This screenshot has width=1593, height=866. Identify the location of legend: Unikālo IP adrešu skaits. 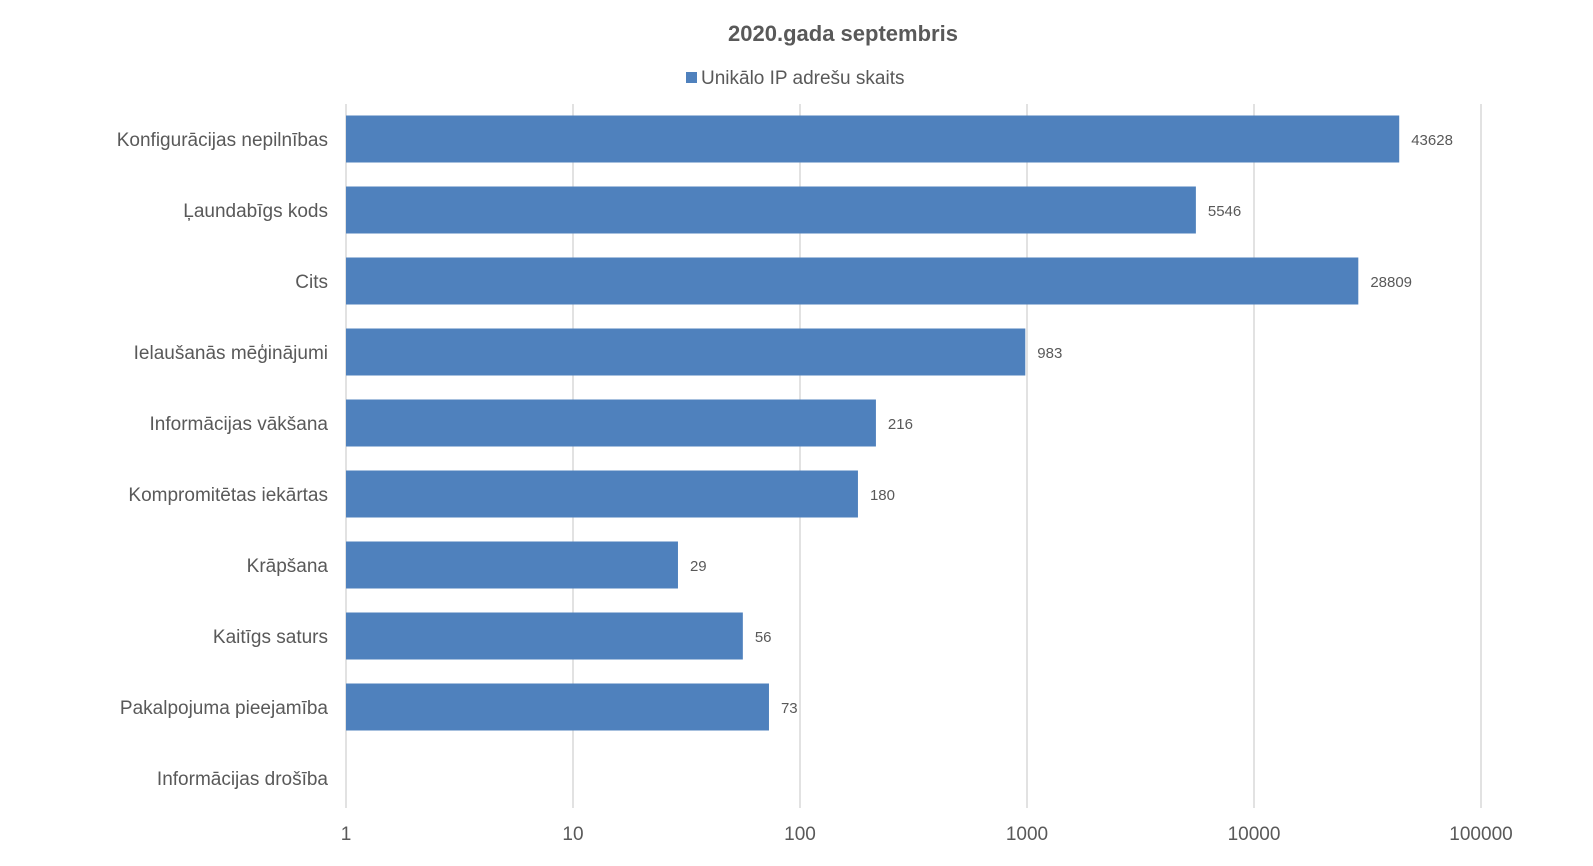
(795, 78).